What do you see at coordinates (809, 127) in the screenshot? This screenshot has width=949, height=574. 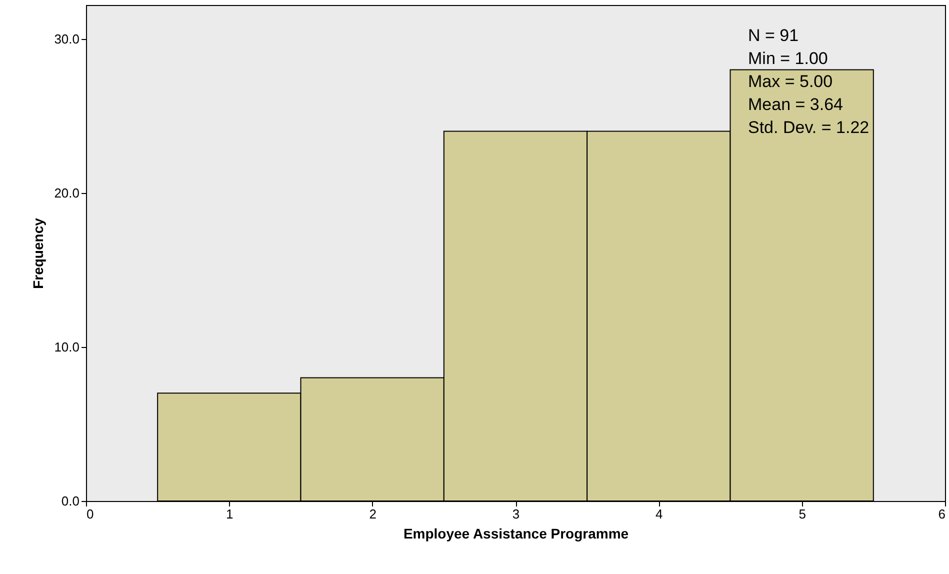 I see `annotation: Std. Dev. = 1.22` at bounding box center [809, 127].